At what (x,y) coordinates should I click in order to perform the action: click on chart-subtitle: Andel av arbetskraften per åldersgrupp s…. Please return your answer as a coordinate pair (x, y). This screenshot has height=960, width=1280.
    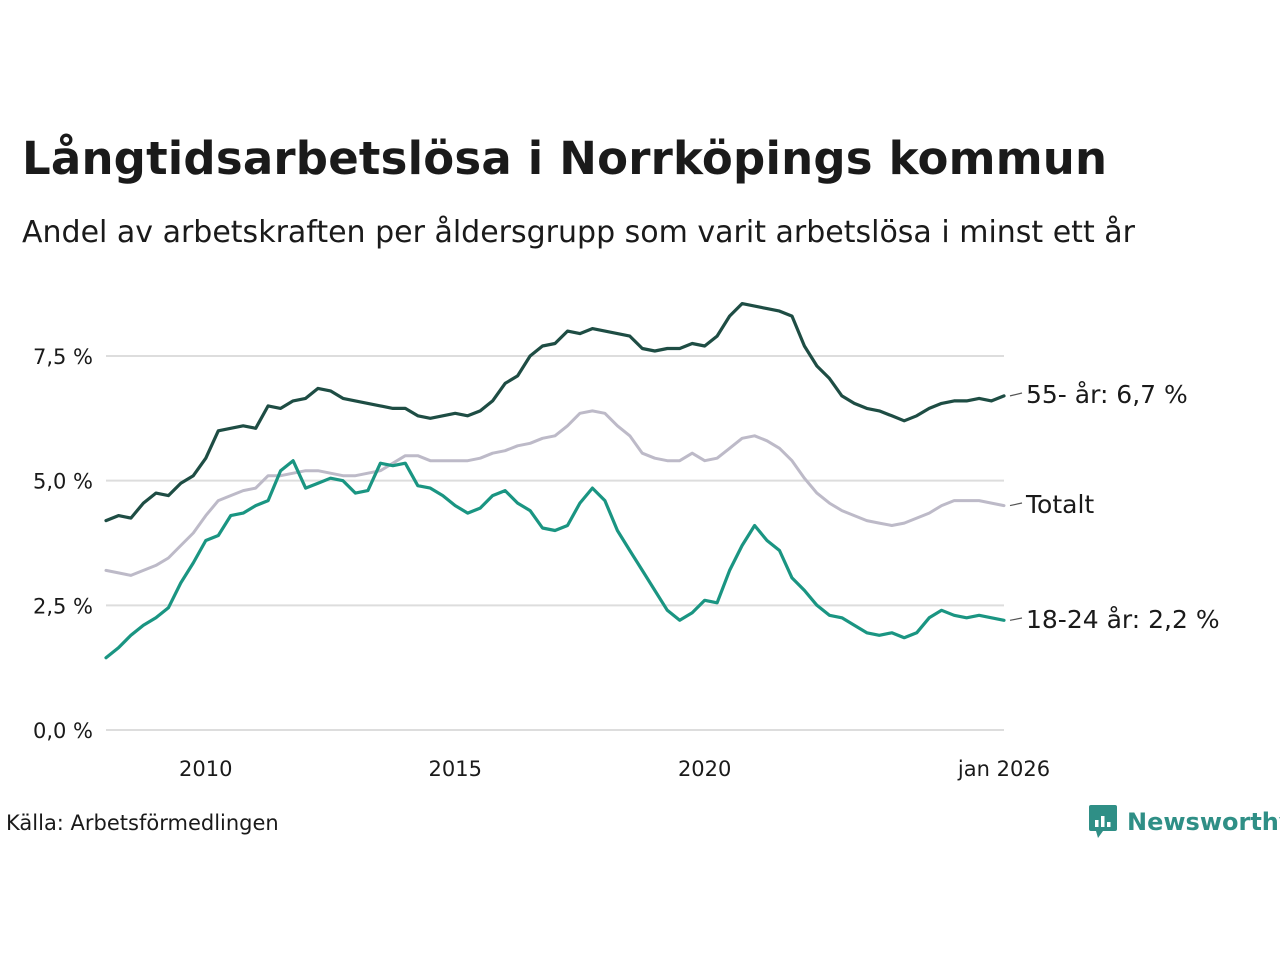
    Looking at the image, I should click on (578, 232).